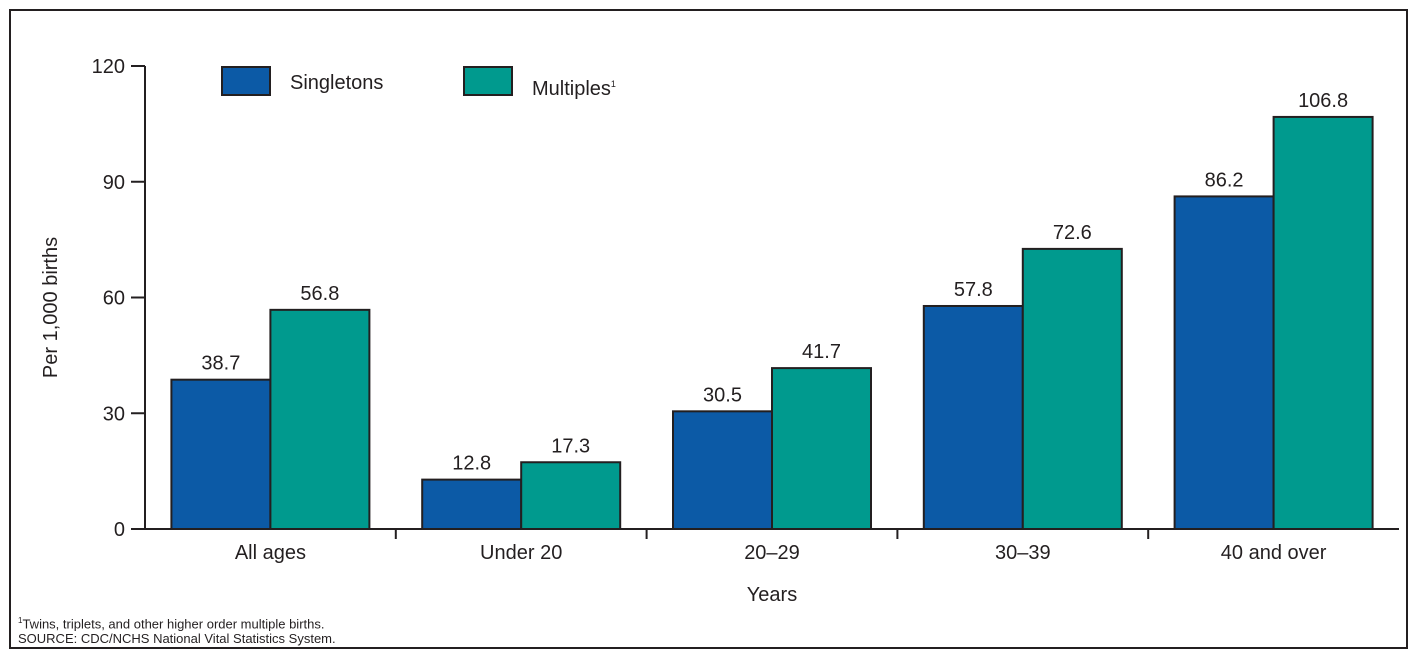 This screenshot has height=660, width=1419. Describe the element at coordinates (1072, 233) in the screenshot. I see `data-label: 72.6` at that location.